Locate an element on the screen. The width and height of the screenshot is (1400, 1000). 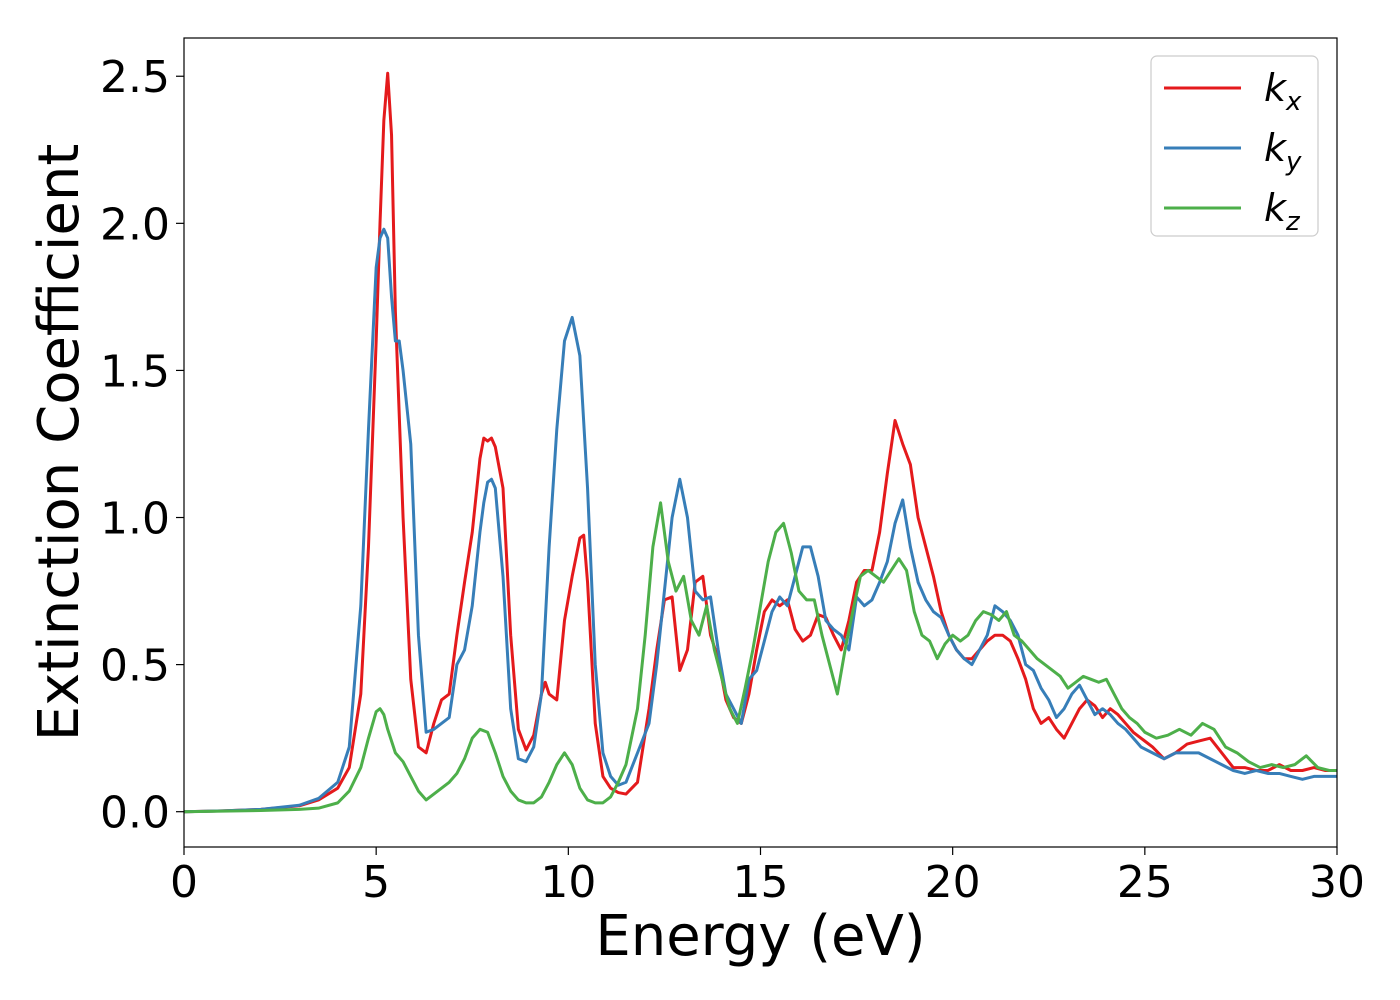
legend-label-subscript: z is located at coordinates (1293, 222).